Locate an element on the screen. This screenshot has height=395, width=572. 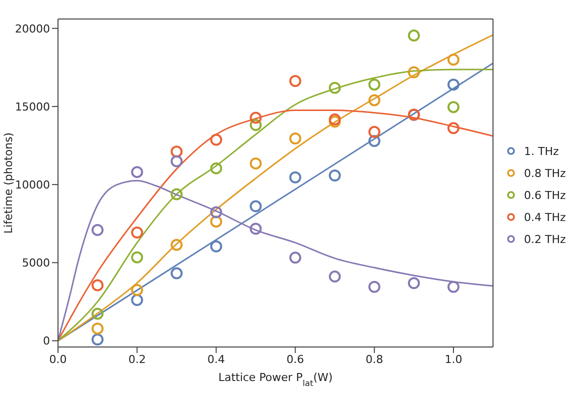
y-tick-label: 10000 is located at coordinates (32, 185).